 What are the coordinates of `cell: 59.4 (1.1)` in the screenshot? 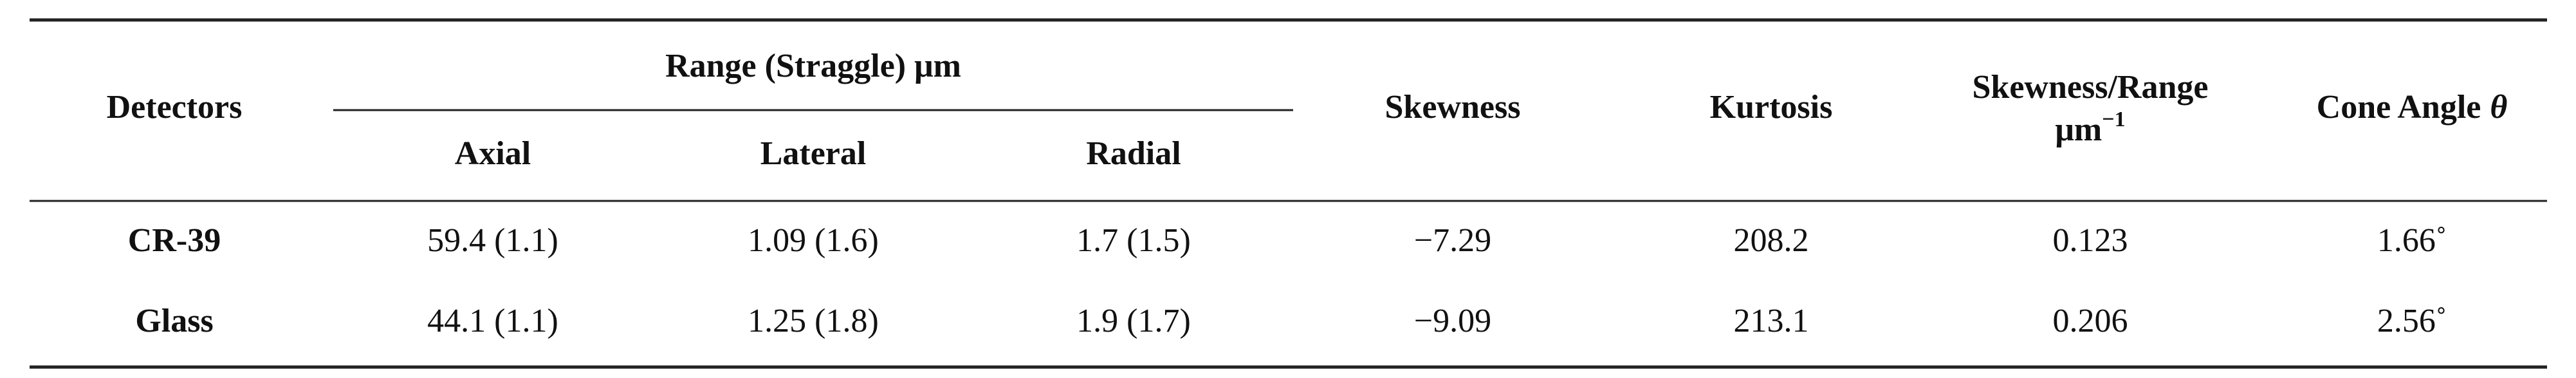 It's located at (492, 240).